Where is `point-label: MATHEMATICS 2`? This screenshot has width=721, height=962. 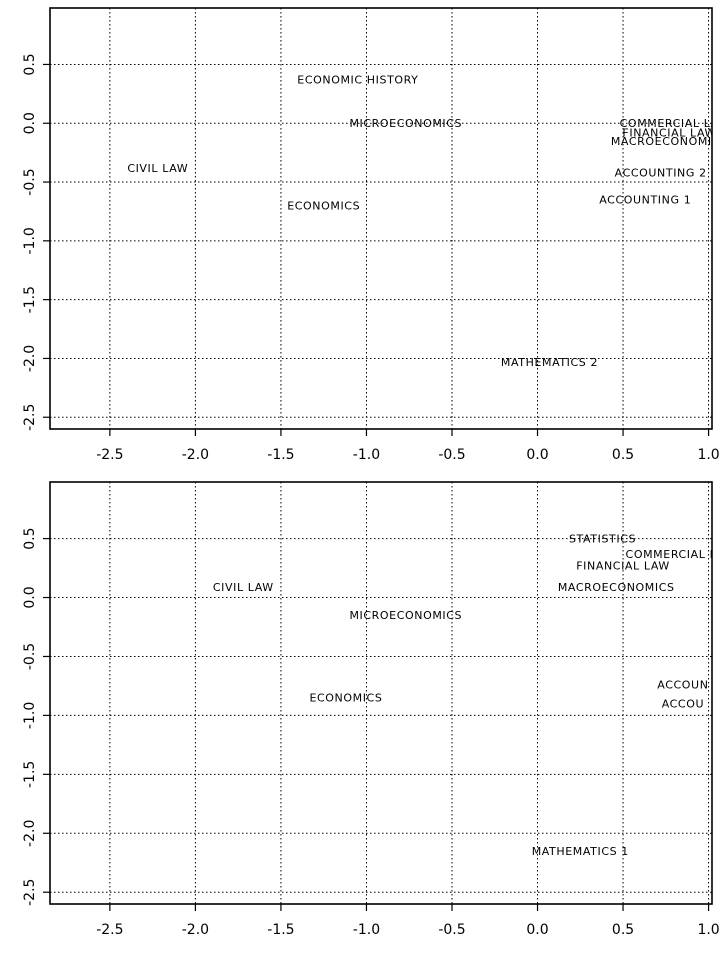
point-label: MATHEMATICS 2 is located at coordinates (549, 362).